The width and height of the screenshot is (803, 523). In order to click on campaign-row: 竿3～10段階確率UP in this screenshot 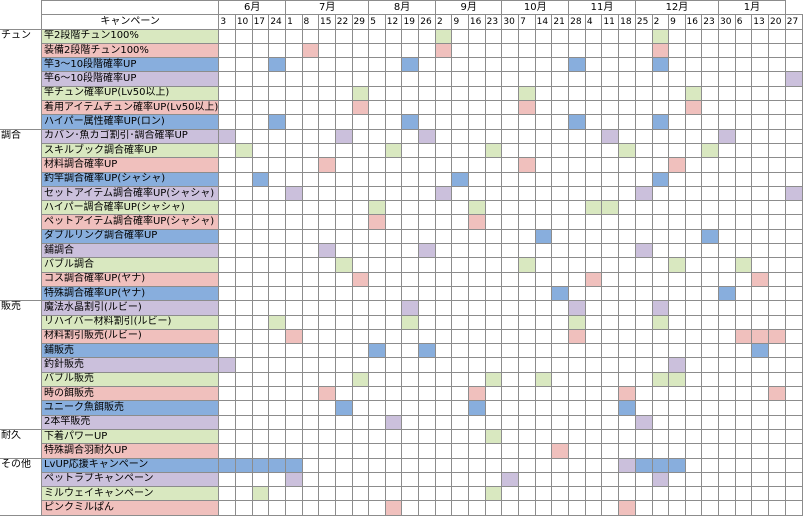, I will do `click(401, 65)`.